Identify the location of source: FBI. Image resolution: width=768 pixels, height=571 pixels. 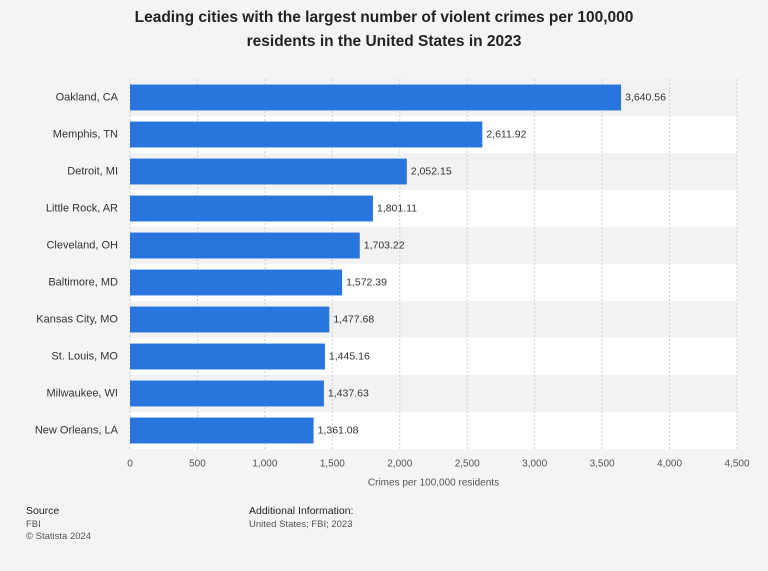
(33, 524).